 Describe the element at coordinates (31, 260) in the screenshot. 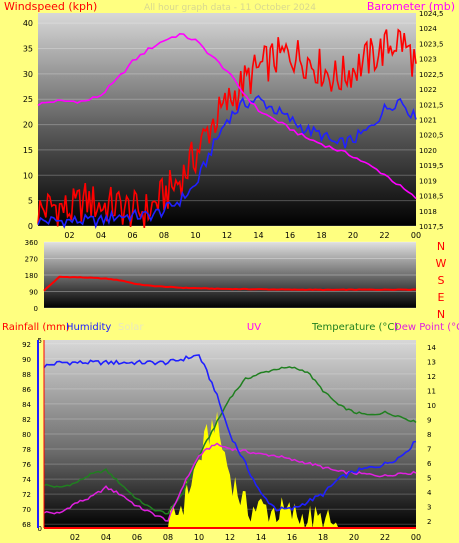

I see `direction-y-tick: 270` at that location.